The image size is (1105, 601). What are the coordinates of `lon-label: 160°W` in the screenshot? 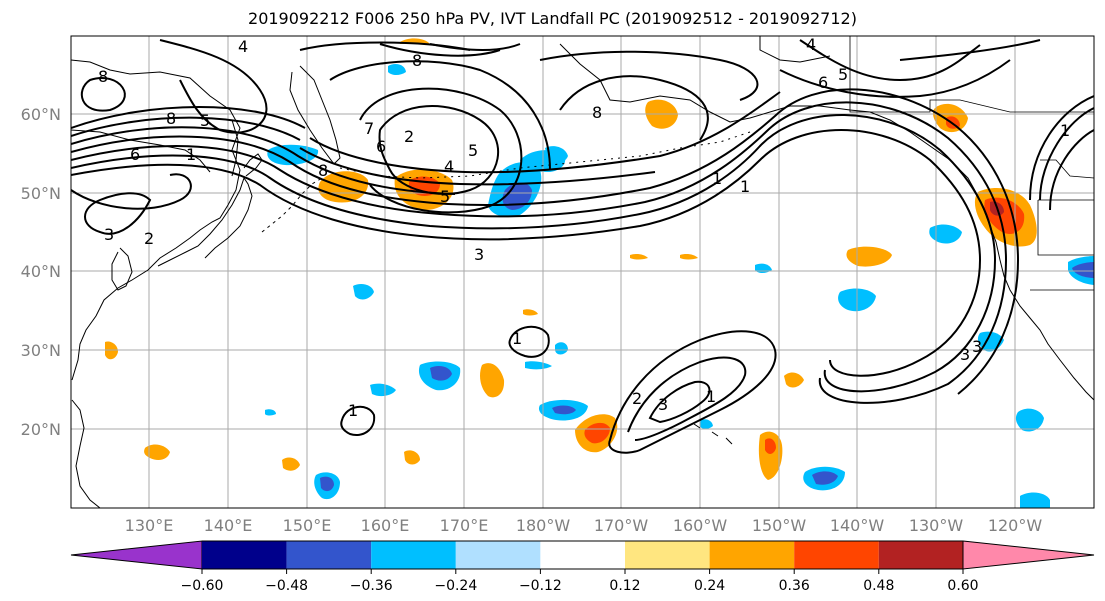 It's located at (700, 525).